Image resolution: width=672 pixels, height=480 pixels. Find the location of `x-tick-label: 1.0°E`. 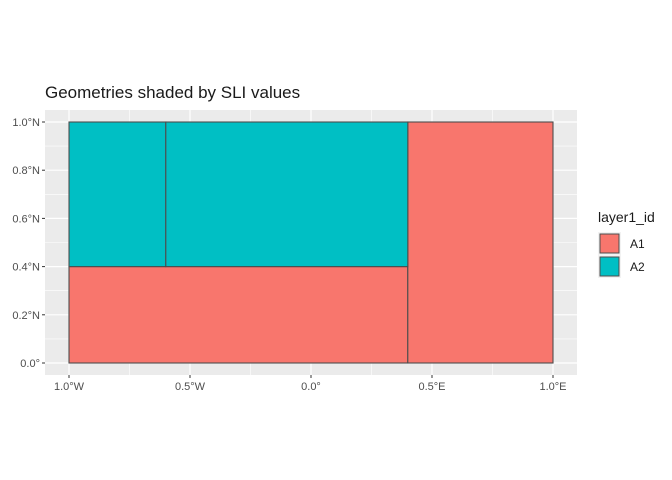

x-tick-label: 1.0°E is located at coordinates (552, 387).